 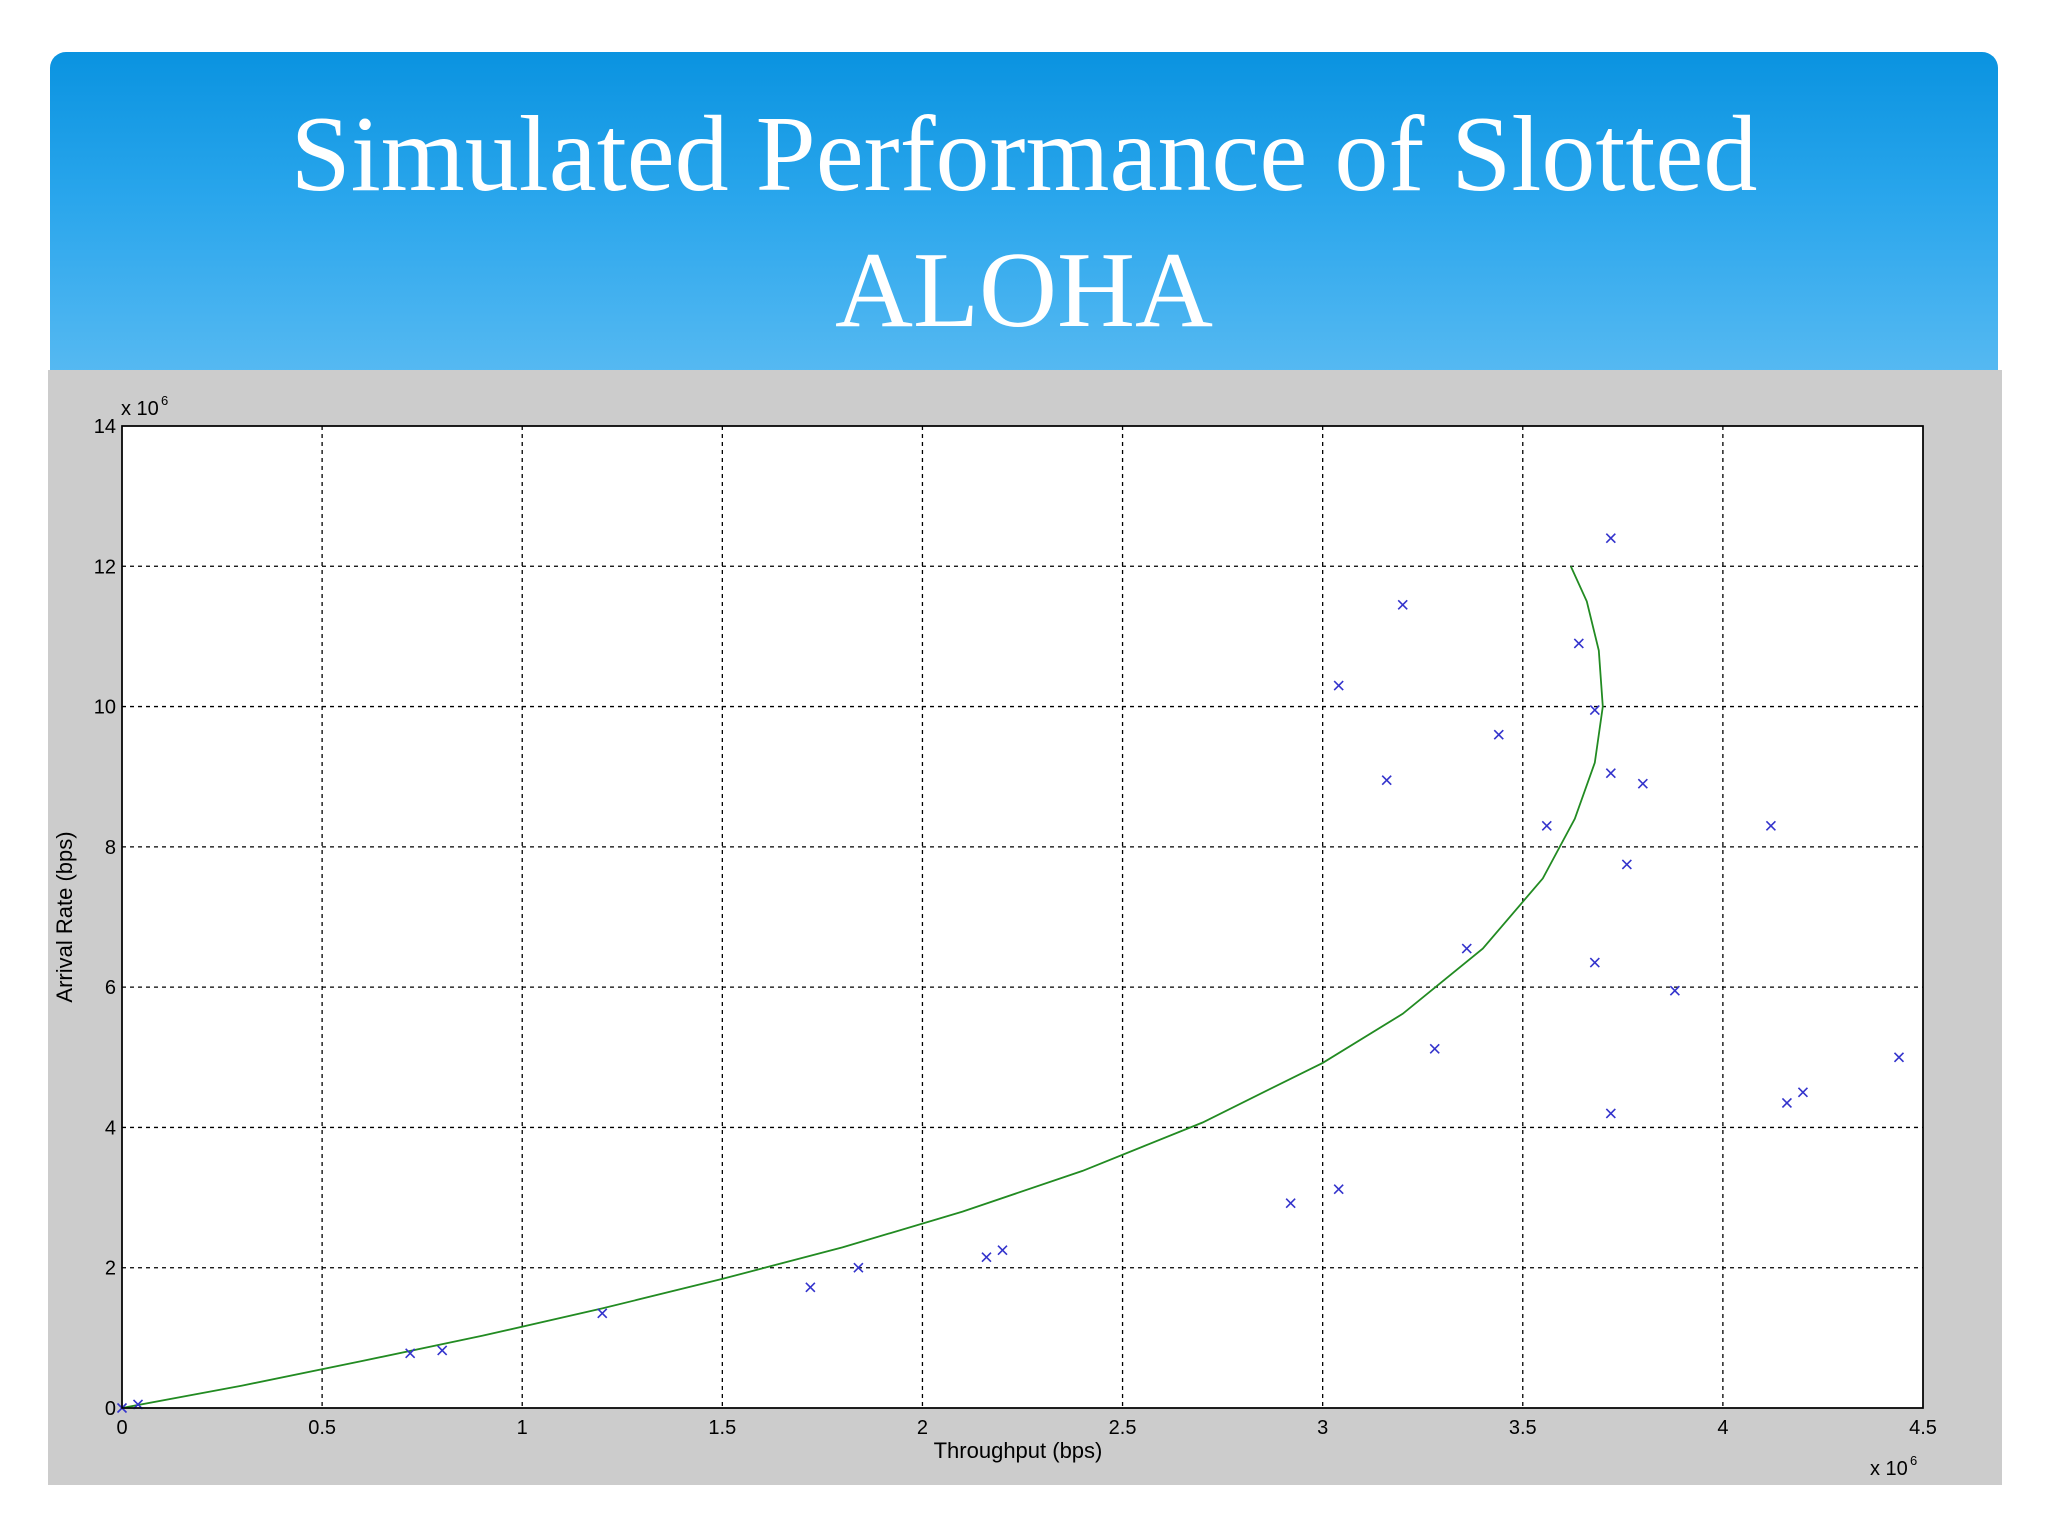 I want to click on y-tick-label: 10, so click(x=105, y=708).